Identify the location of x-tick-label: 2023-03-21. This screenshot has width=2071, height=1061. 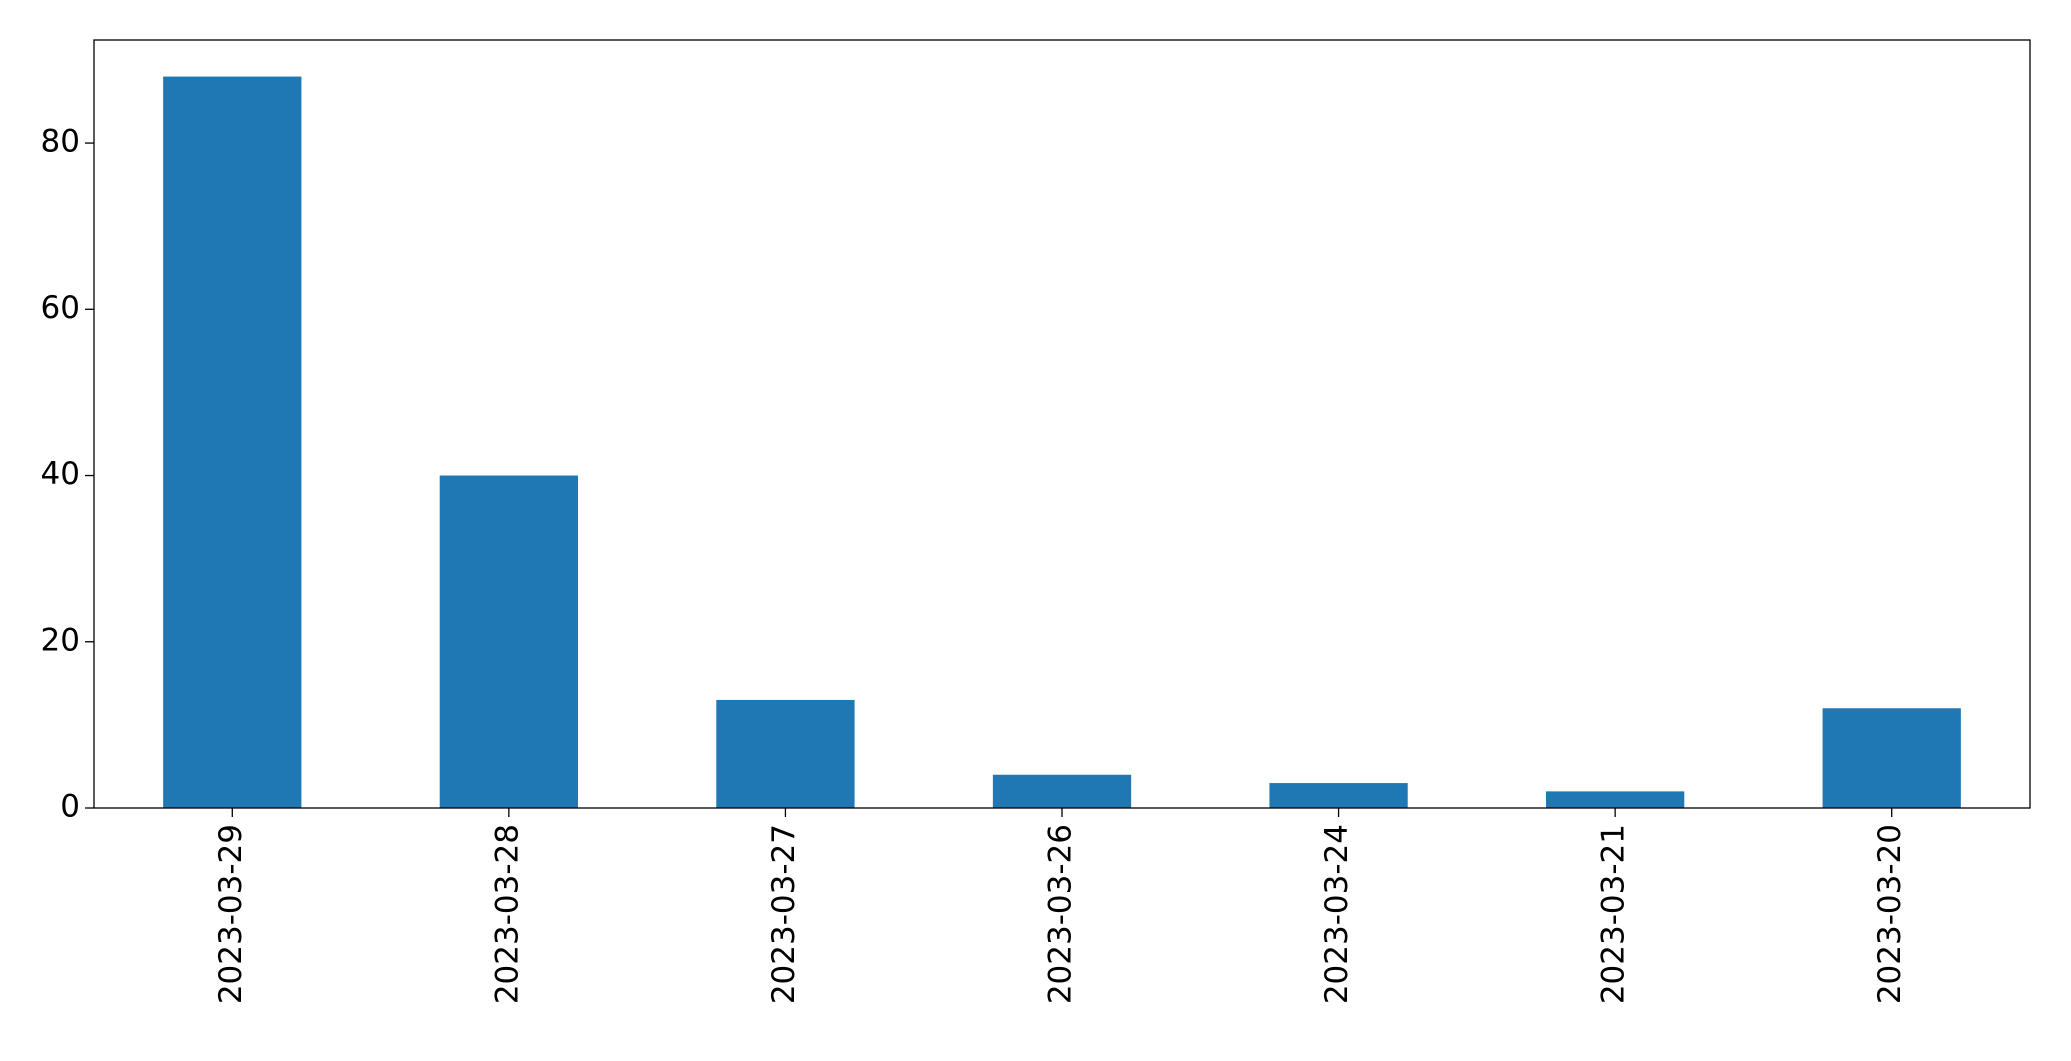
(1614, 914).